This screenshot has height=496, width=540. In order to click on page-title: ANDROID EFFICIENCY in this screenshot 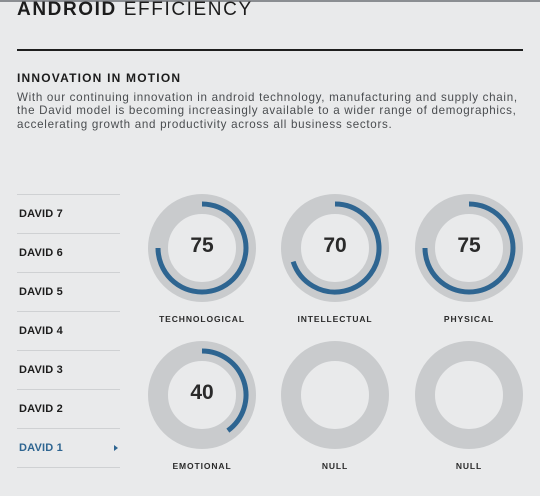, I will do `click(135, 11)`.